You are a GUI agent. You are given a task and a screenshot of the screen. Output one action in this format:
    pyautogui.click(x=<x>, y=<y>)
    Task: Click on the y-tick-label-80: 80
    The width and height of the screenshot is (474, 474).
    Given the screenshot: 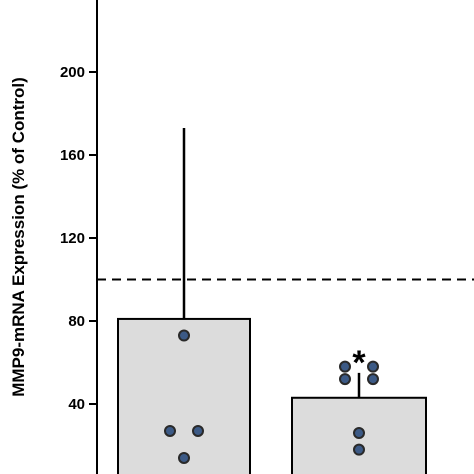 What is the action you would take?
    pyautogui.click(x=76, y=321)
    